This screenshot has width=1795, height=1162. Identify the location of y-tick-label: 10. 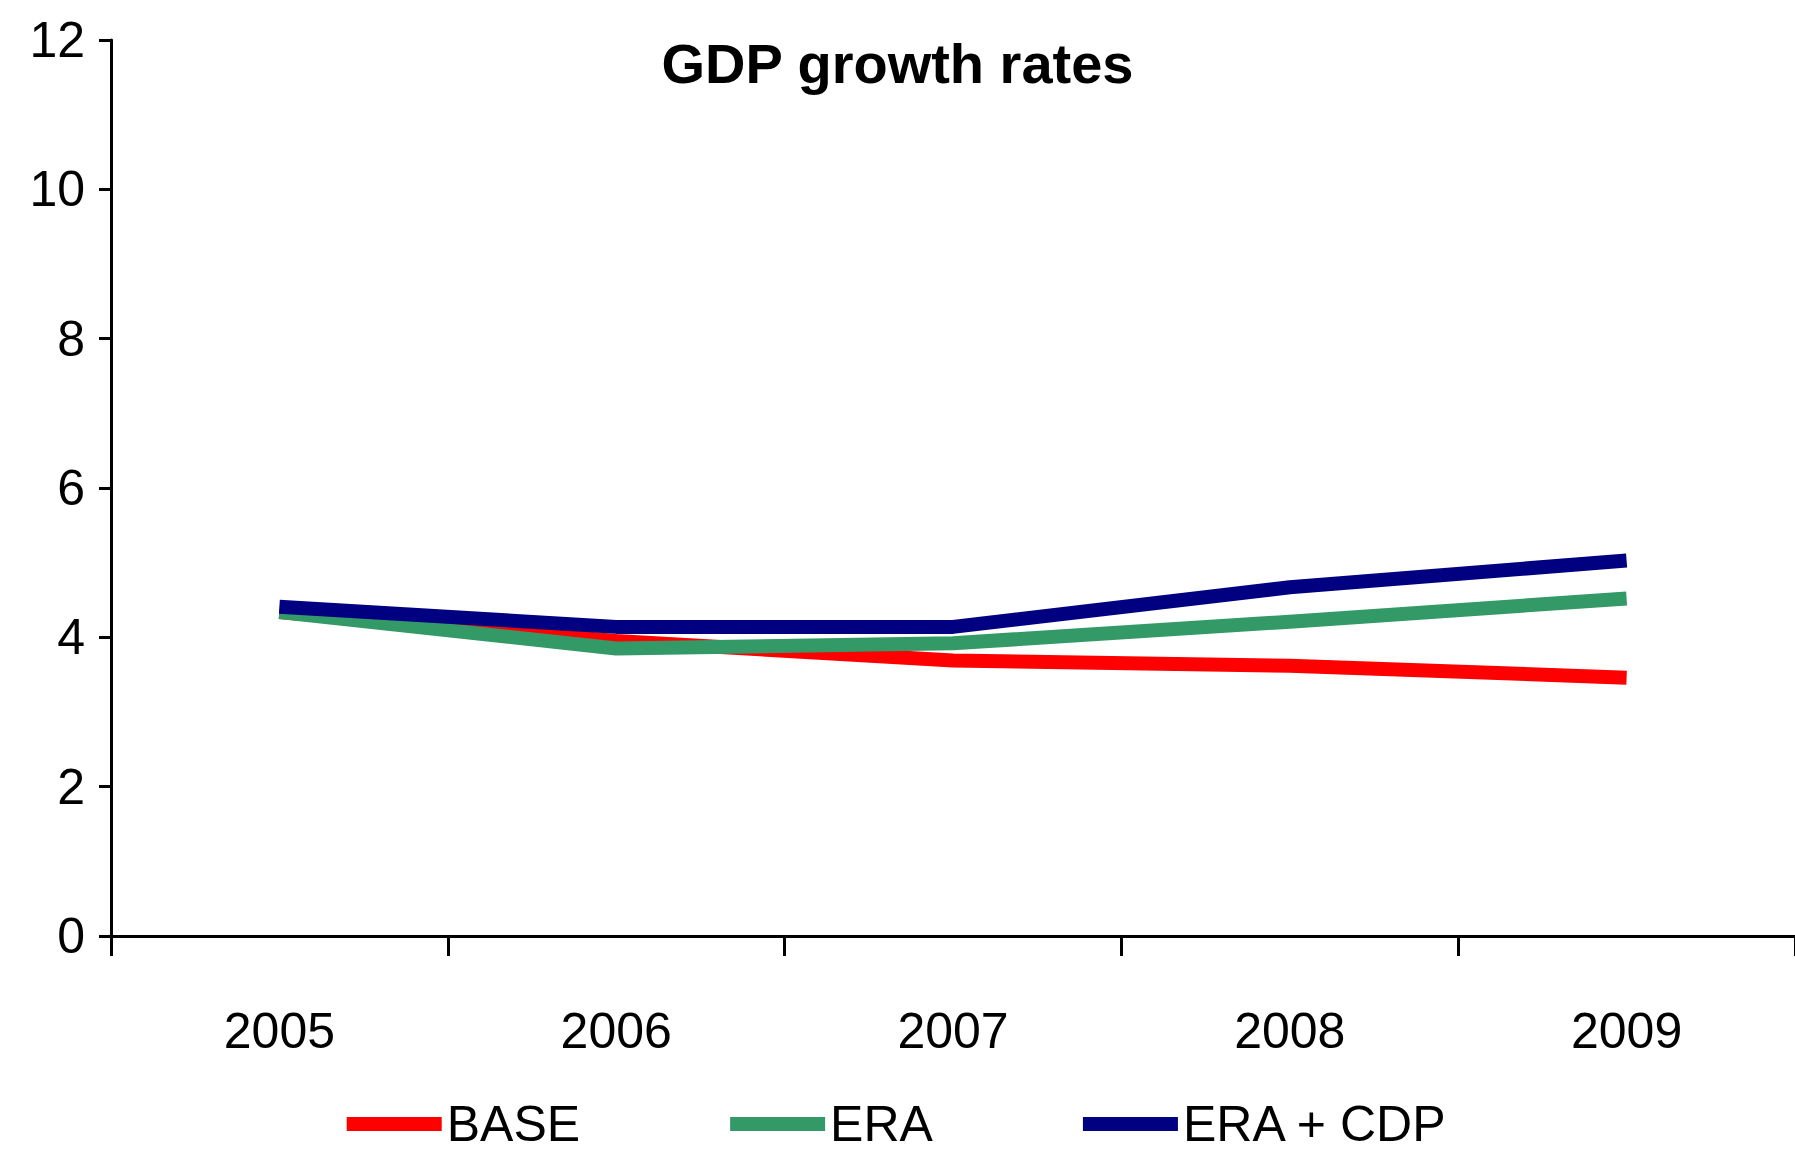
(57, 189).